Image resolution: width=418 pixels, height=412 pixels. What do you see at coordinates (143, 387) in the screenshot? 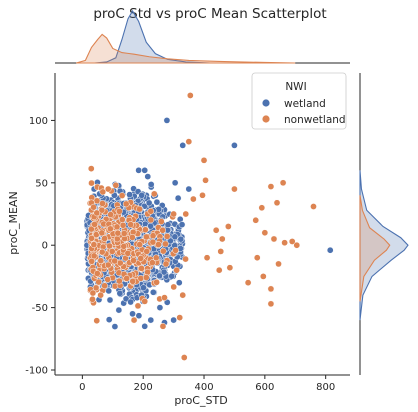
I see `x-tick-label: 200` at bounding box center [143, 387].